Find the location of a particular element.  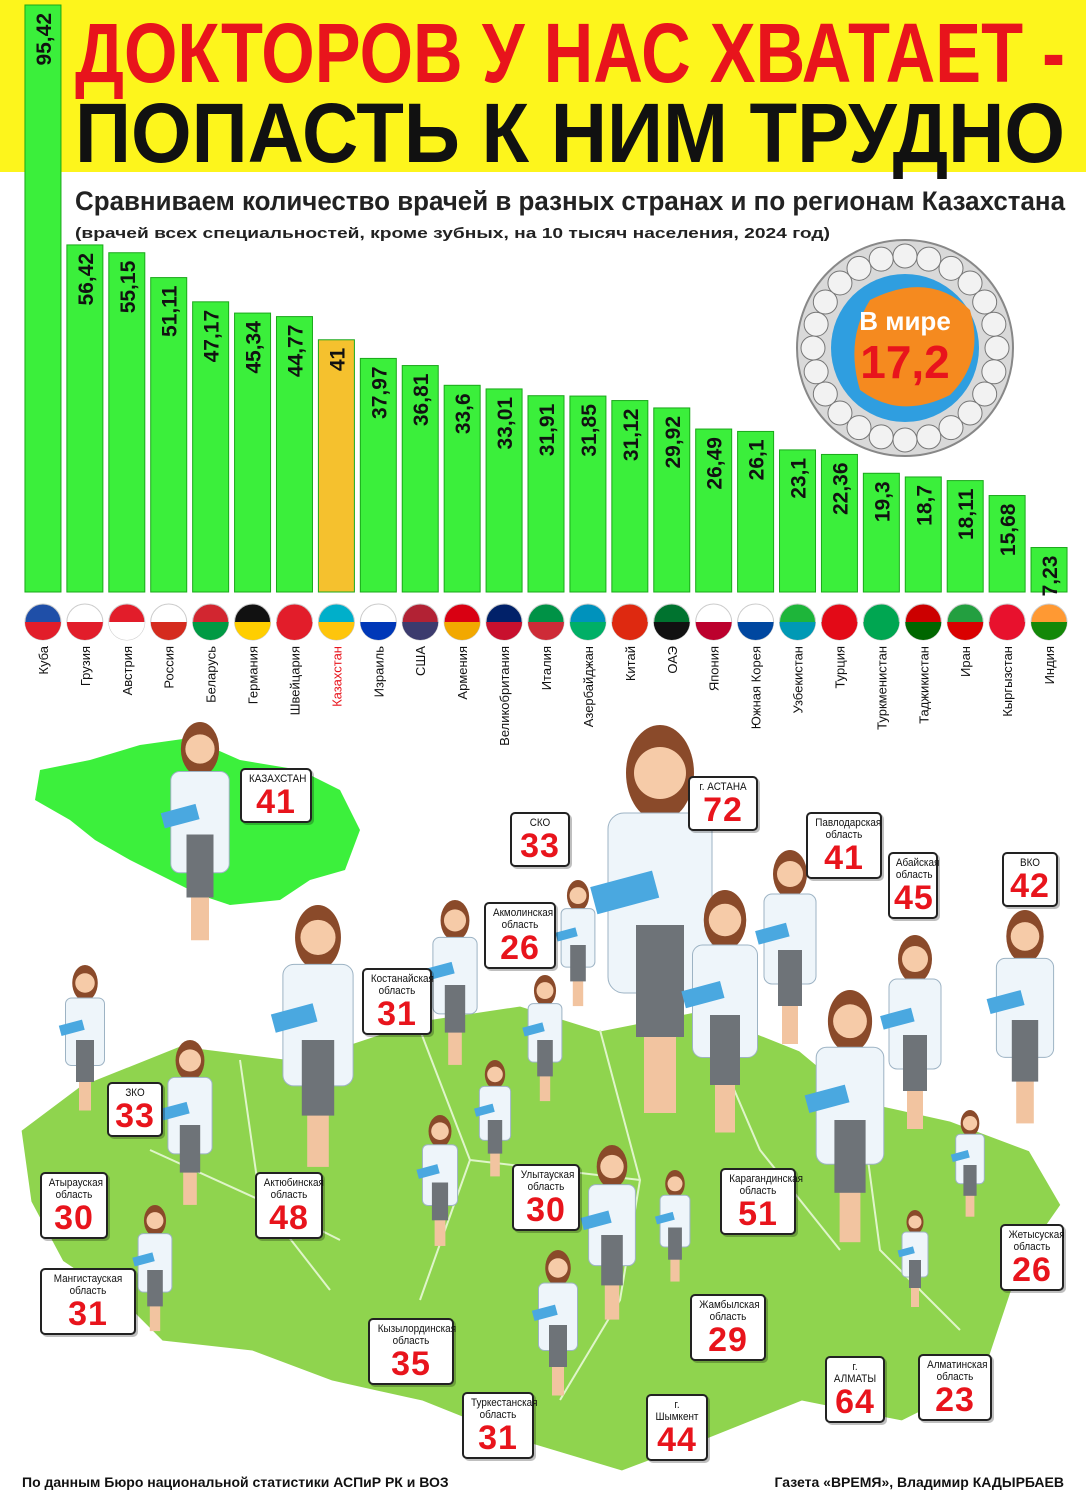

region-name: Абайская область is located at coordinates (917, 869).